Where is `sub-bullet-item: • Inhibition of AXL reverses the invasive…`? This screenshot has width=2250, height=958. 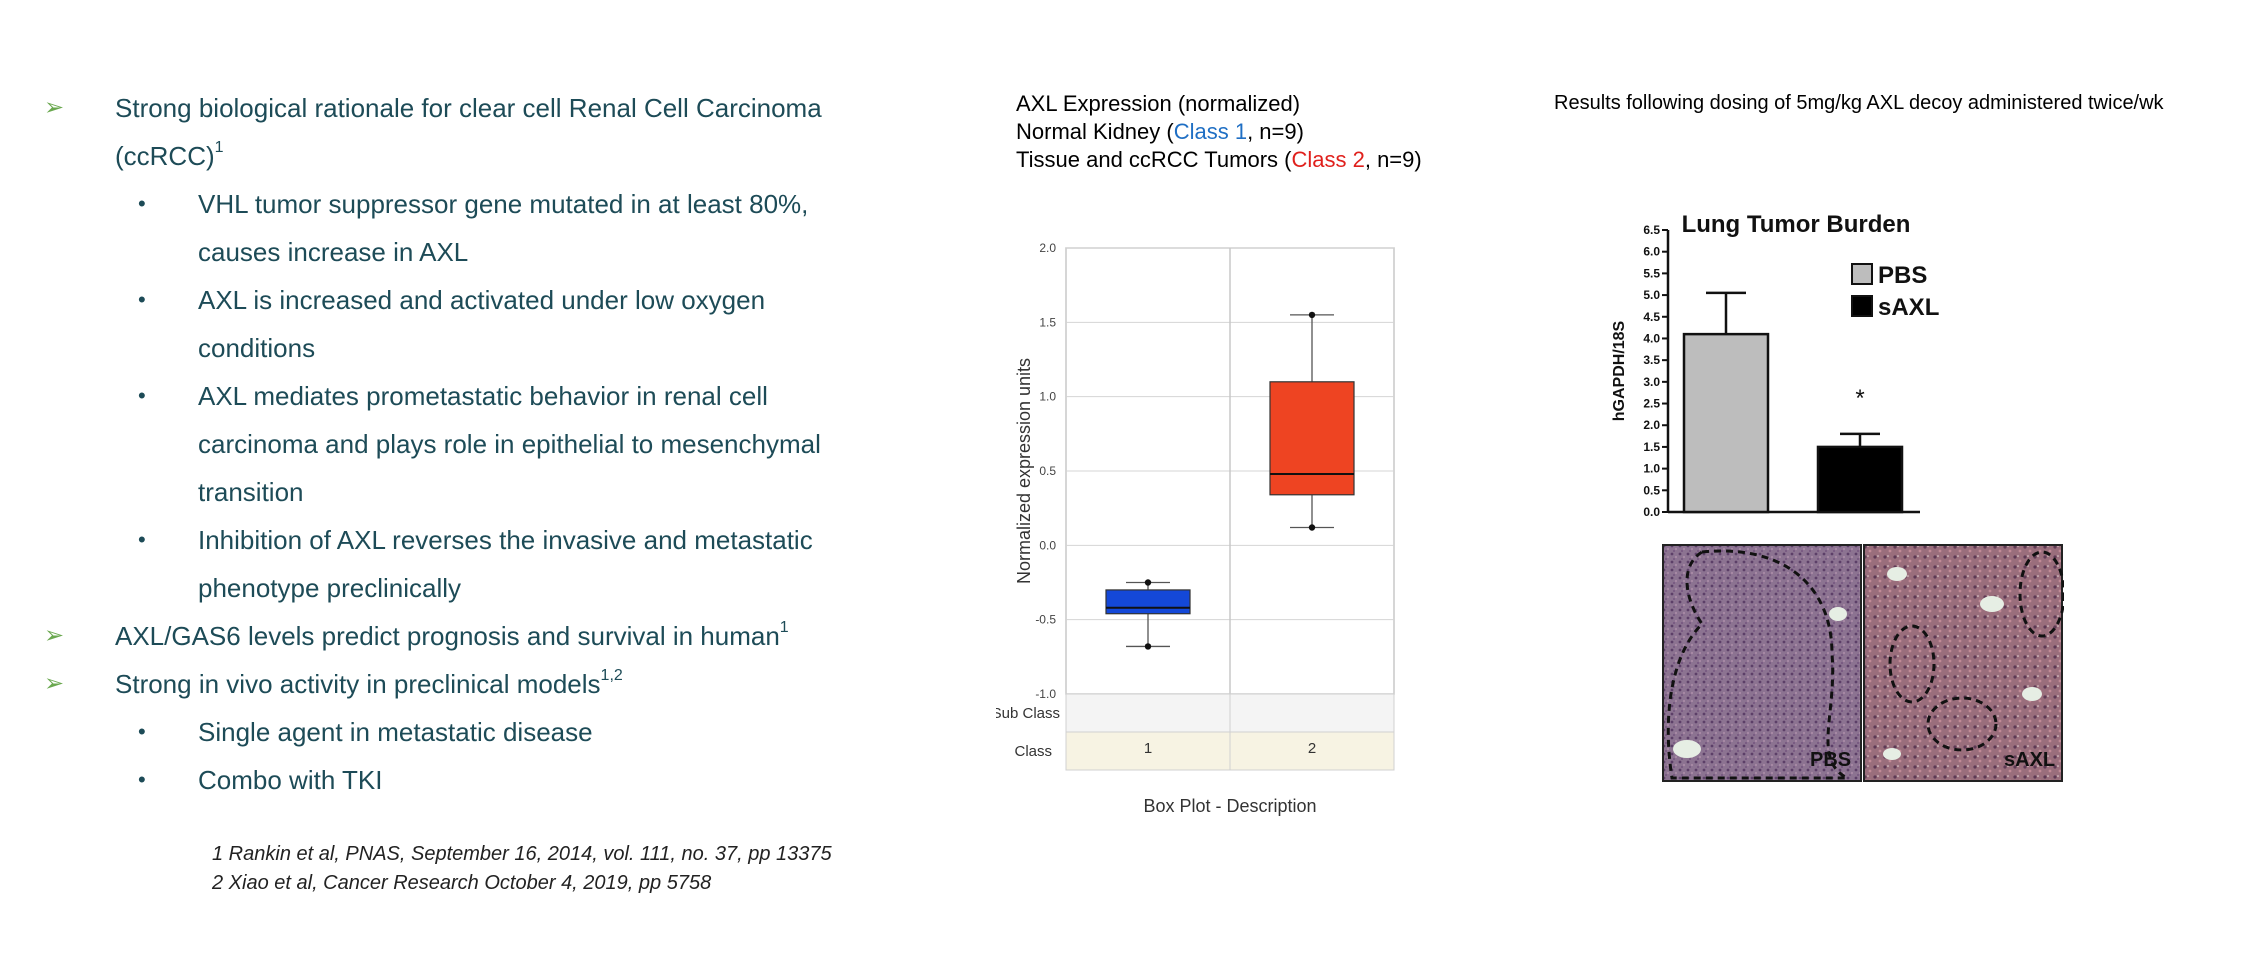
sub-bullet-item: • Inhibition of AXL reverses the invasive… is located at coordinates (490, 540).